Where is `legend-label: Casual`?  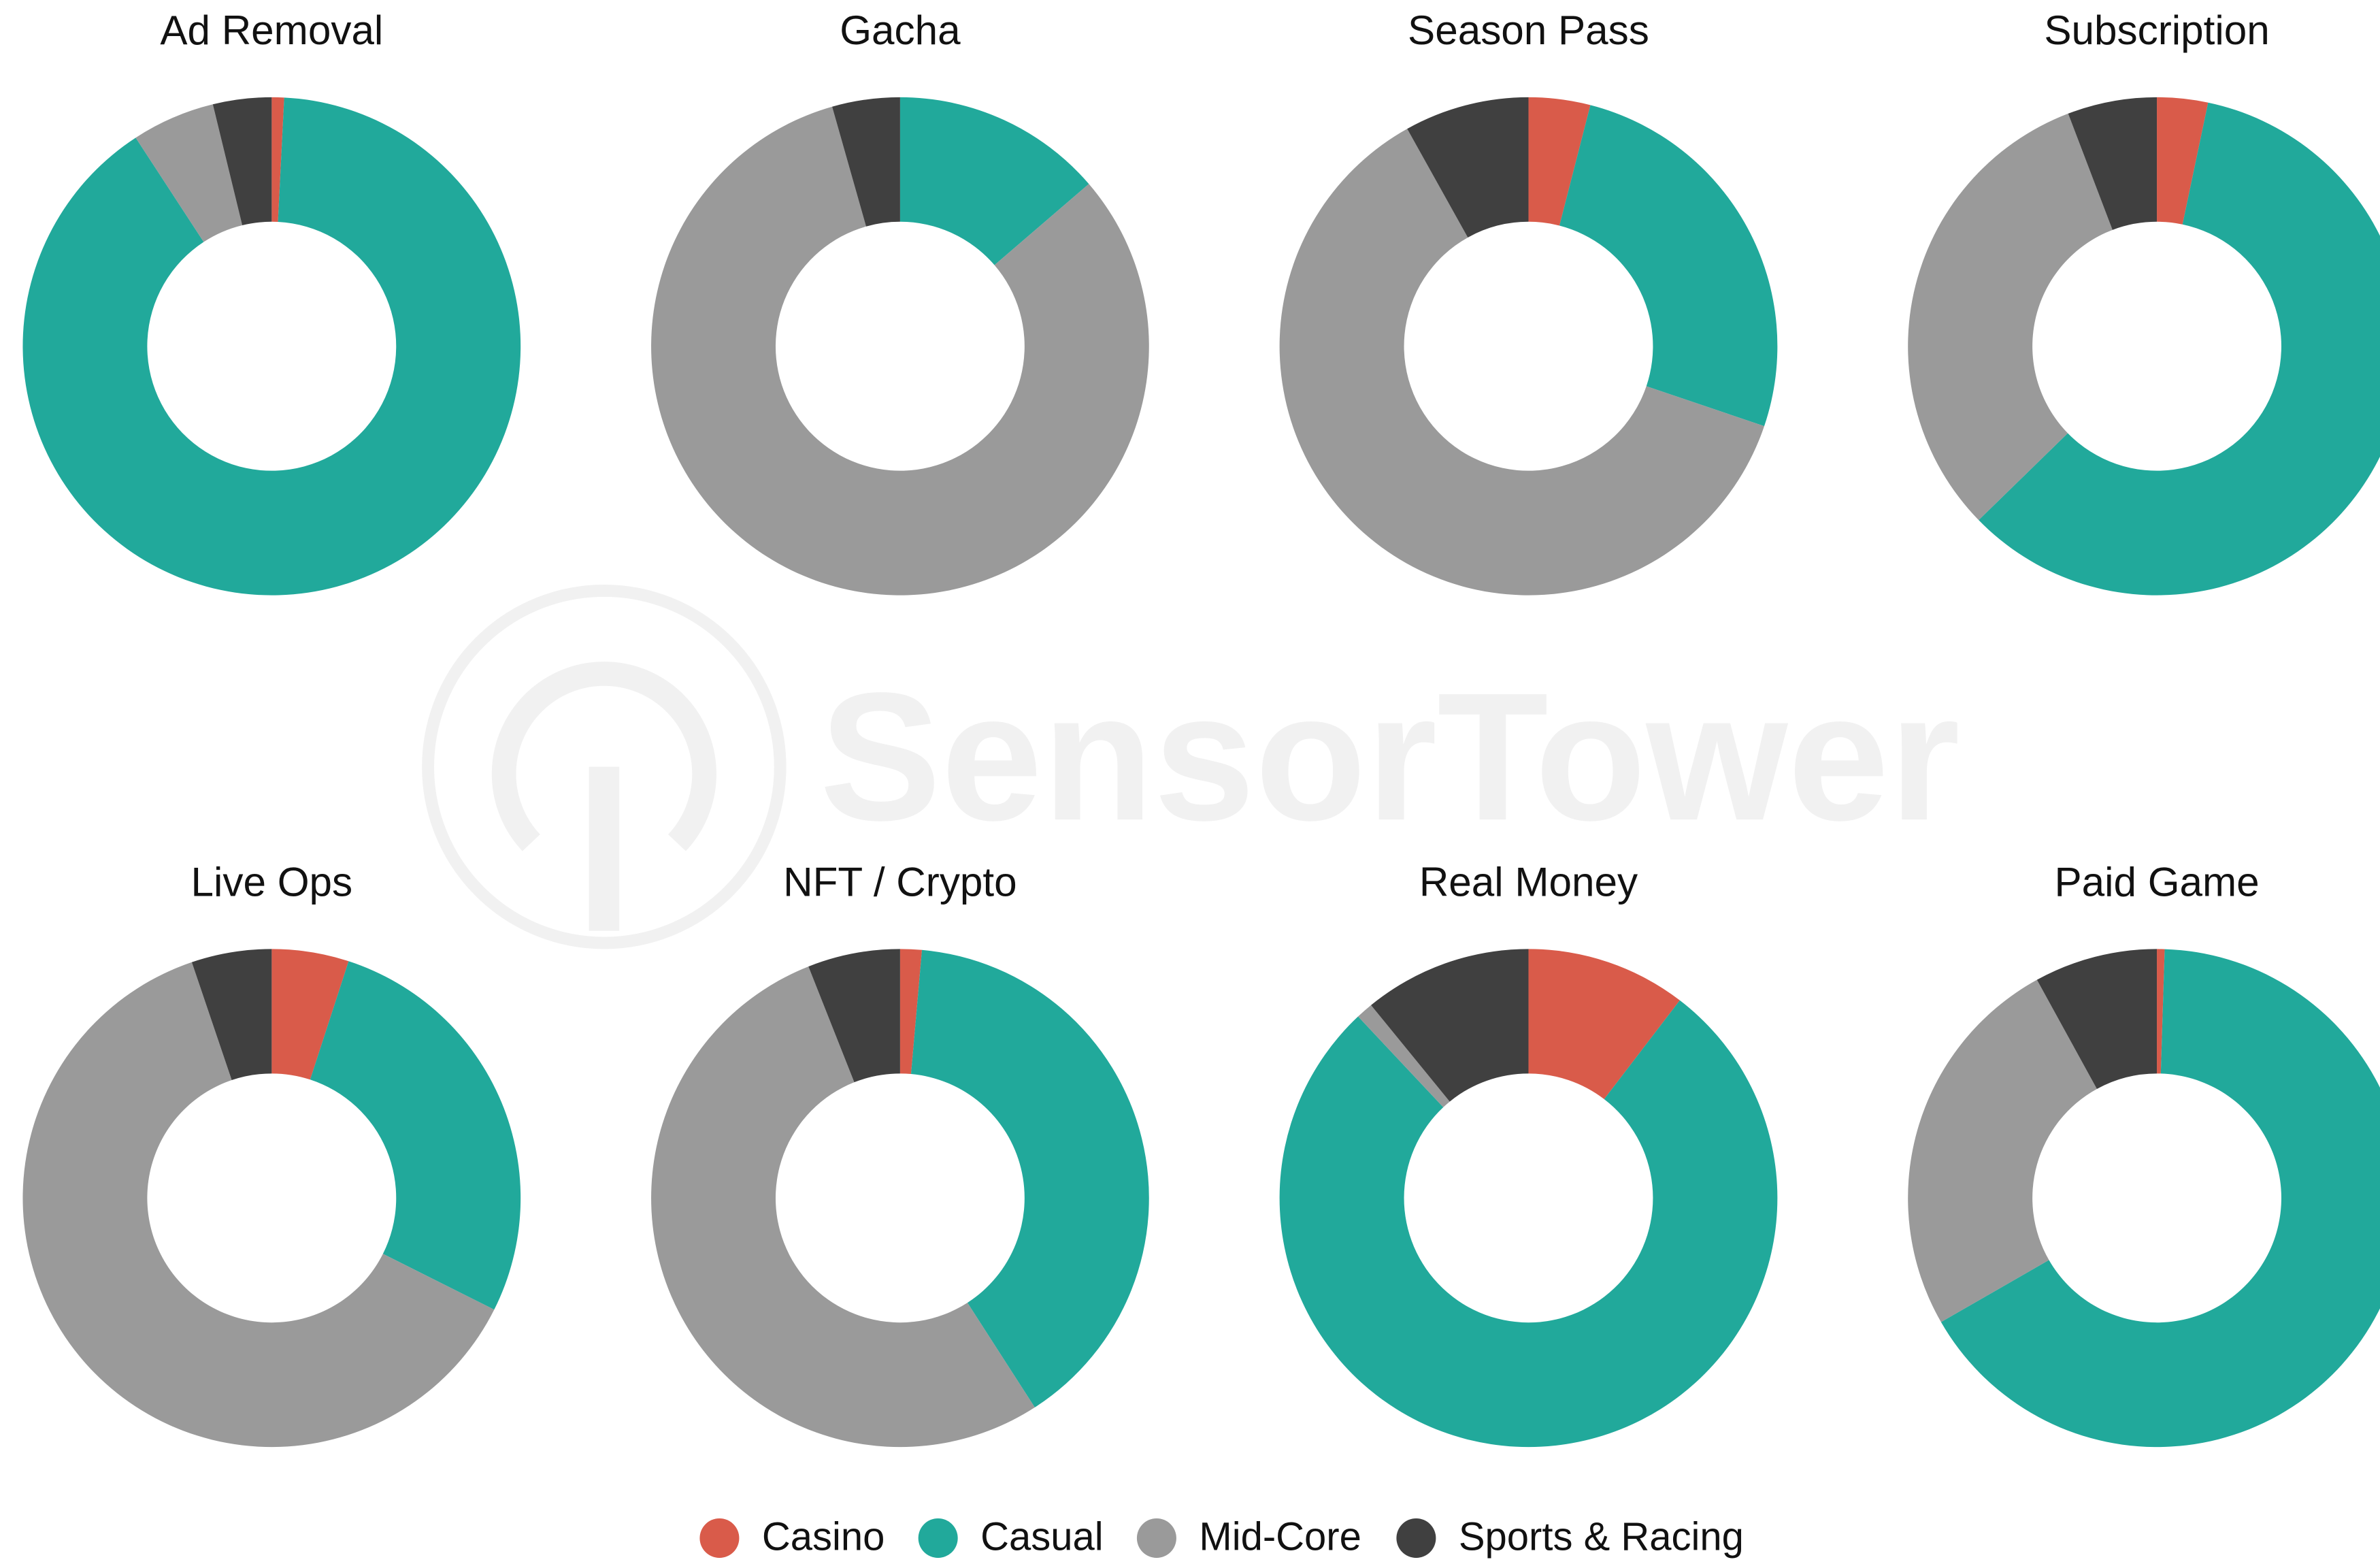 legend-label: Casual is located at coordinates (1042, 1537).